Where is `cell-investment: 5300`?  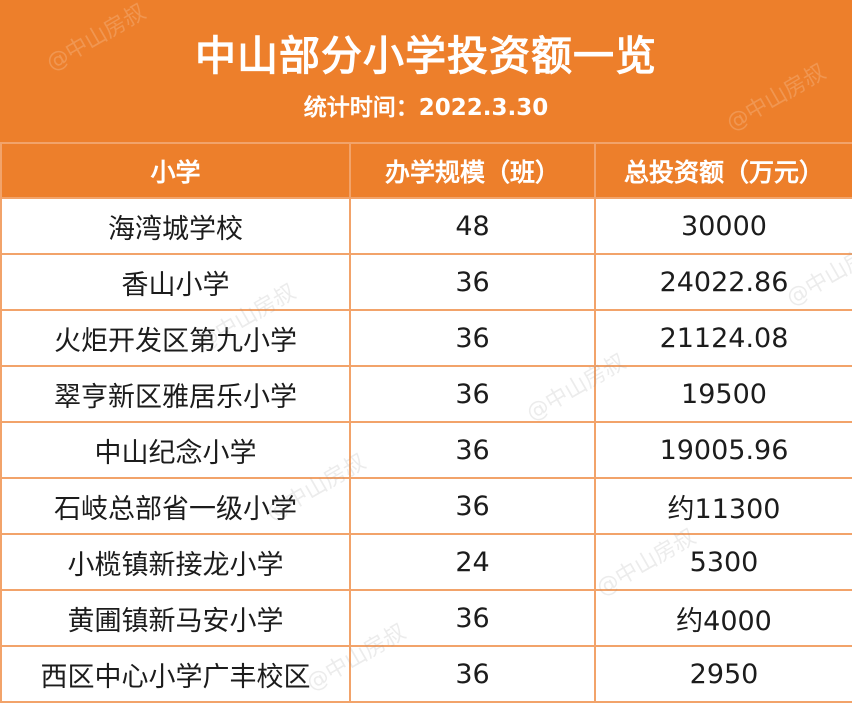 cell-investment: 5300 is located at coordinates (723, 562).